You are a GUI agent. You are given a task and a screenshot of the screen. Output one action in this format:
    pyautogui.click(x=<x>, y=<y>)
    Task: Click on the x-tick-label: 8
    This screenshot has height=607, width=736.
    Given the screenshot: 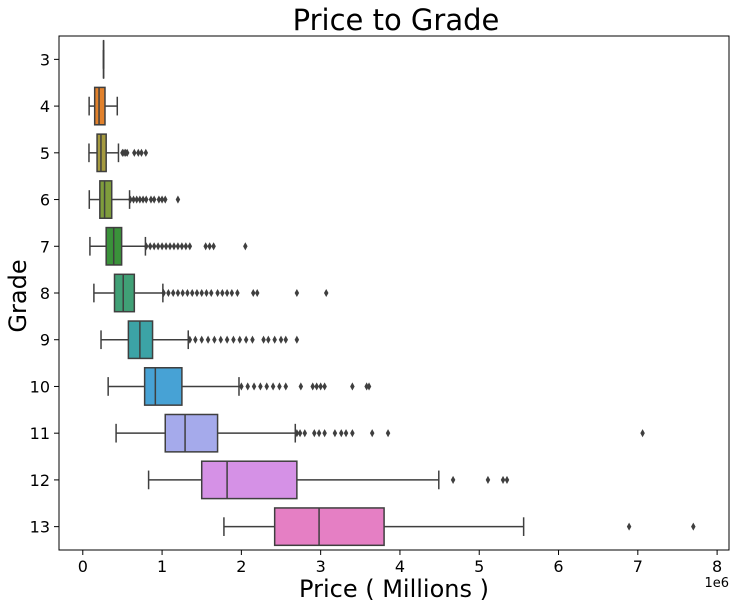 What is the action you would take?
    pyautogui.click(x=717, y=566)
    